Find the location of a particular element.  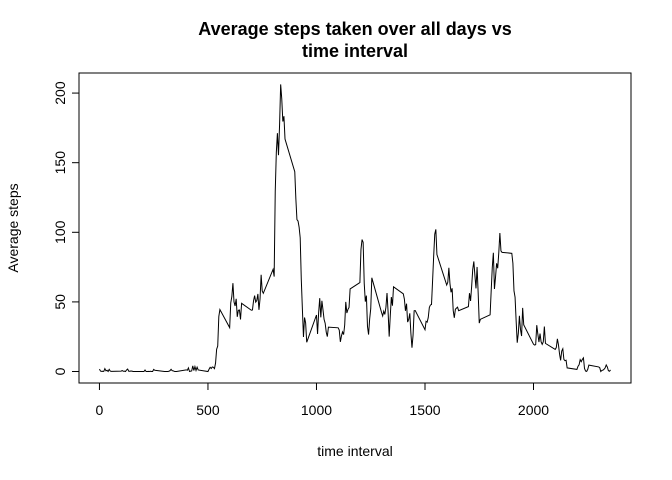

y-tick-label: 0 is located at coordinates (60, 371).